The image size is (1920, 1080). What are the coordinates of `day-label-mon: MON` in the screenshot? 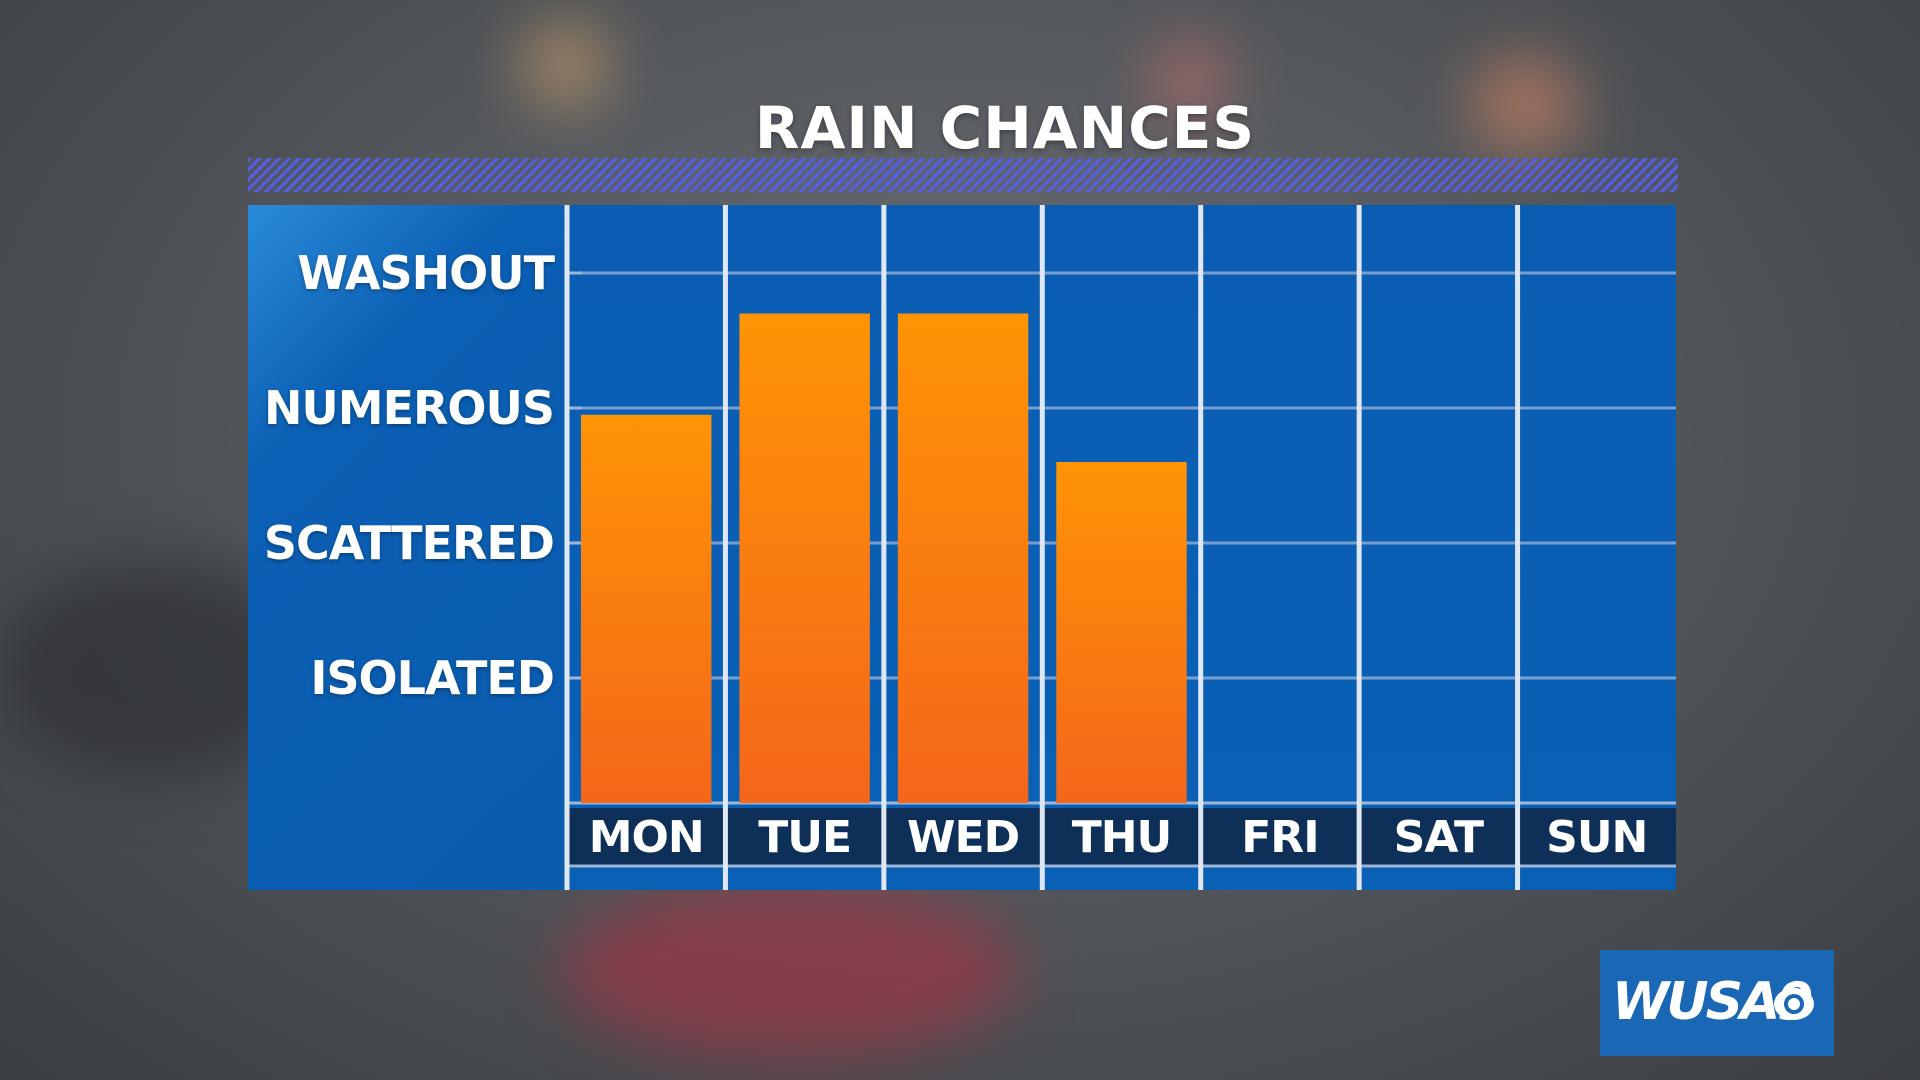 It's located at (646, 837).